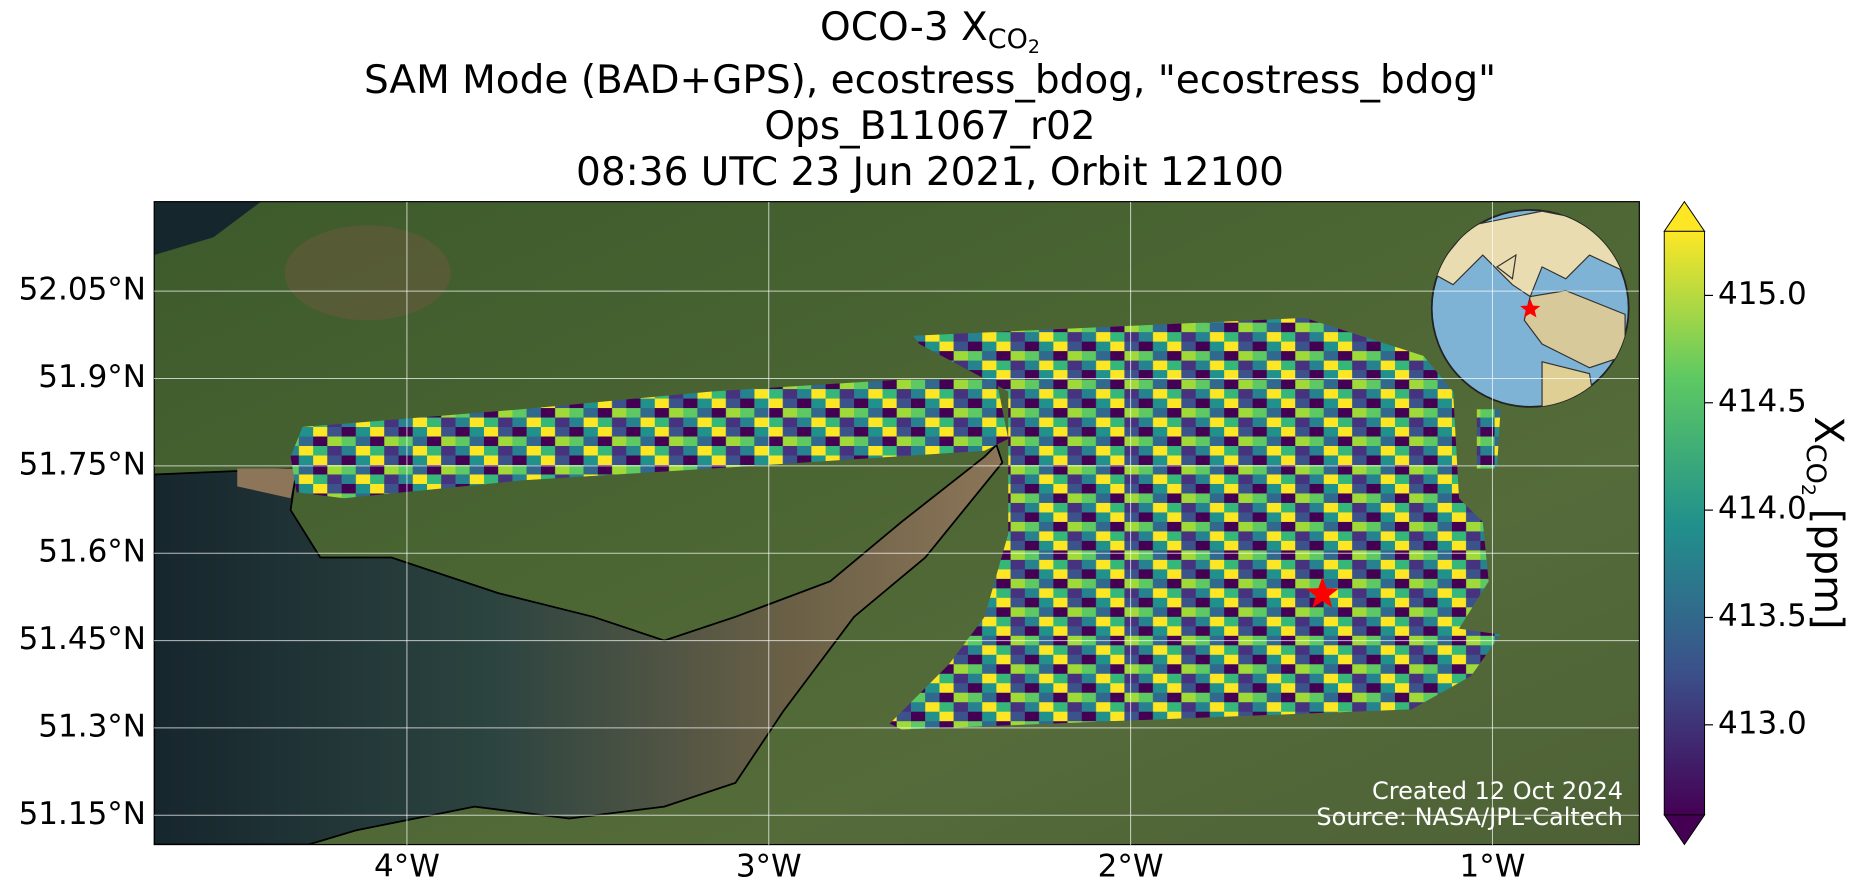  I want to click on y-tick-label: 51.3°N, so click(92, 726).